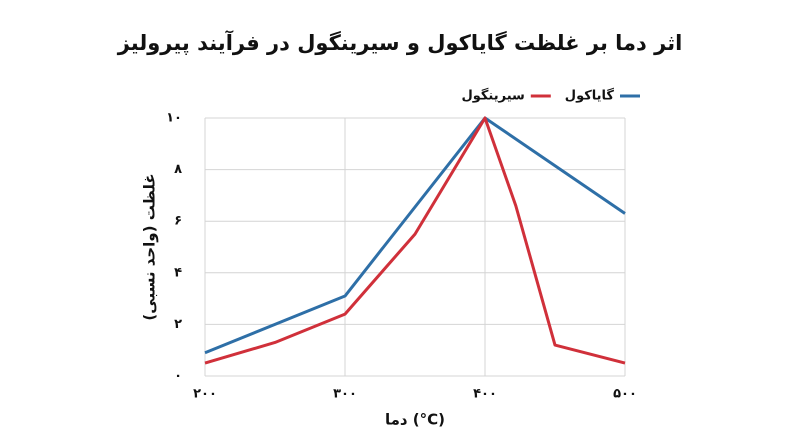  Describe the element at coordinates (590, 96) in the screenshot. I see `legend-label: گایاکول` at that location.